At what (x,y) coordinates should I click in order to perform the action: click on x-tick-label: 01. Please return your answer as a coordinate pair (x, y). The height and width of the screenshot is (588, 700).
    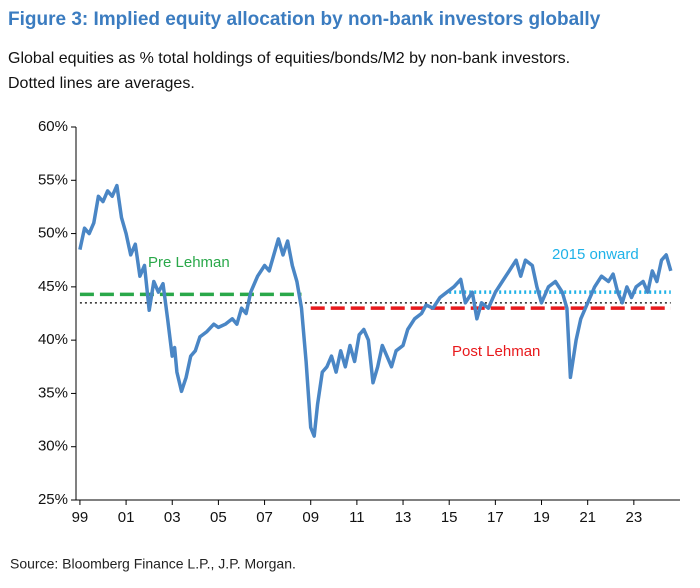
    Looking at the image, I should click on (126, 517).